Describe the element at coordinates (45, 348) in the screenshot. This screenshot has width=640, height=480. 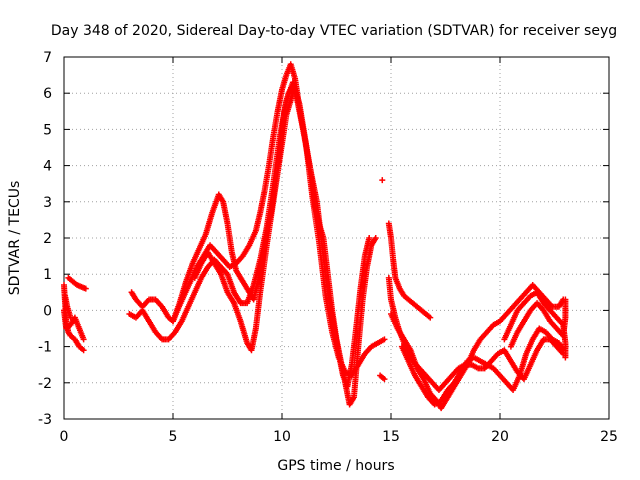
I see `y-tick-label: -1` at that location.